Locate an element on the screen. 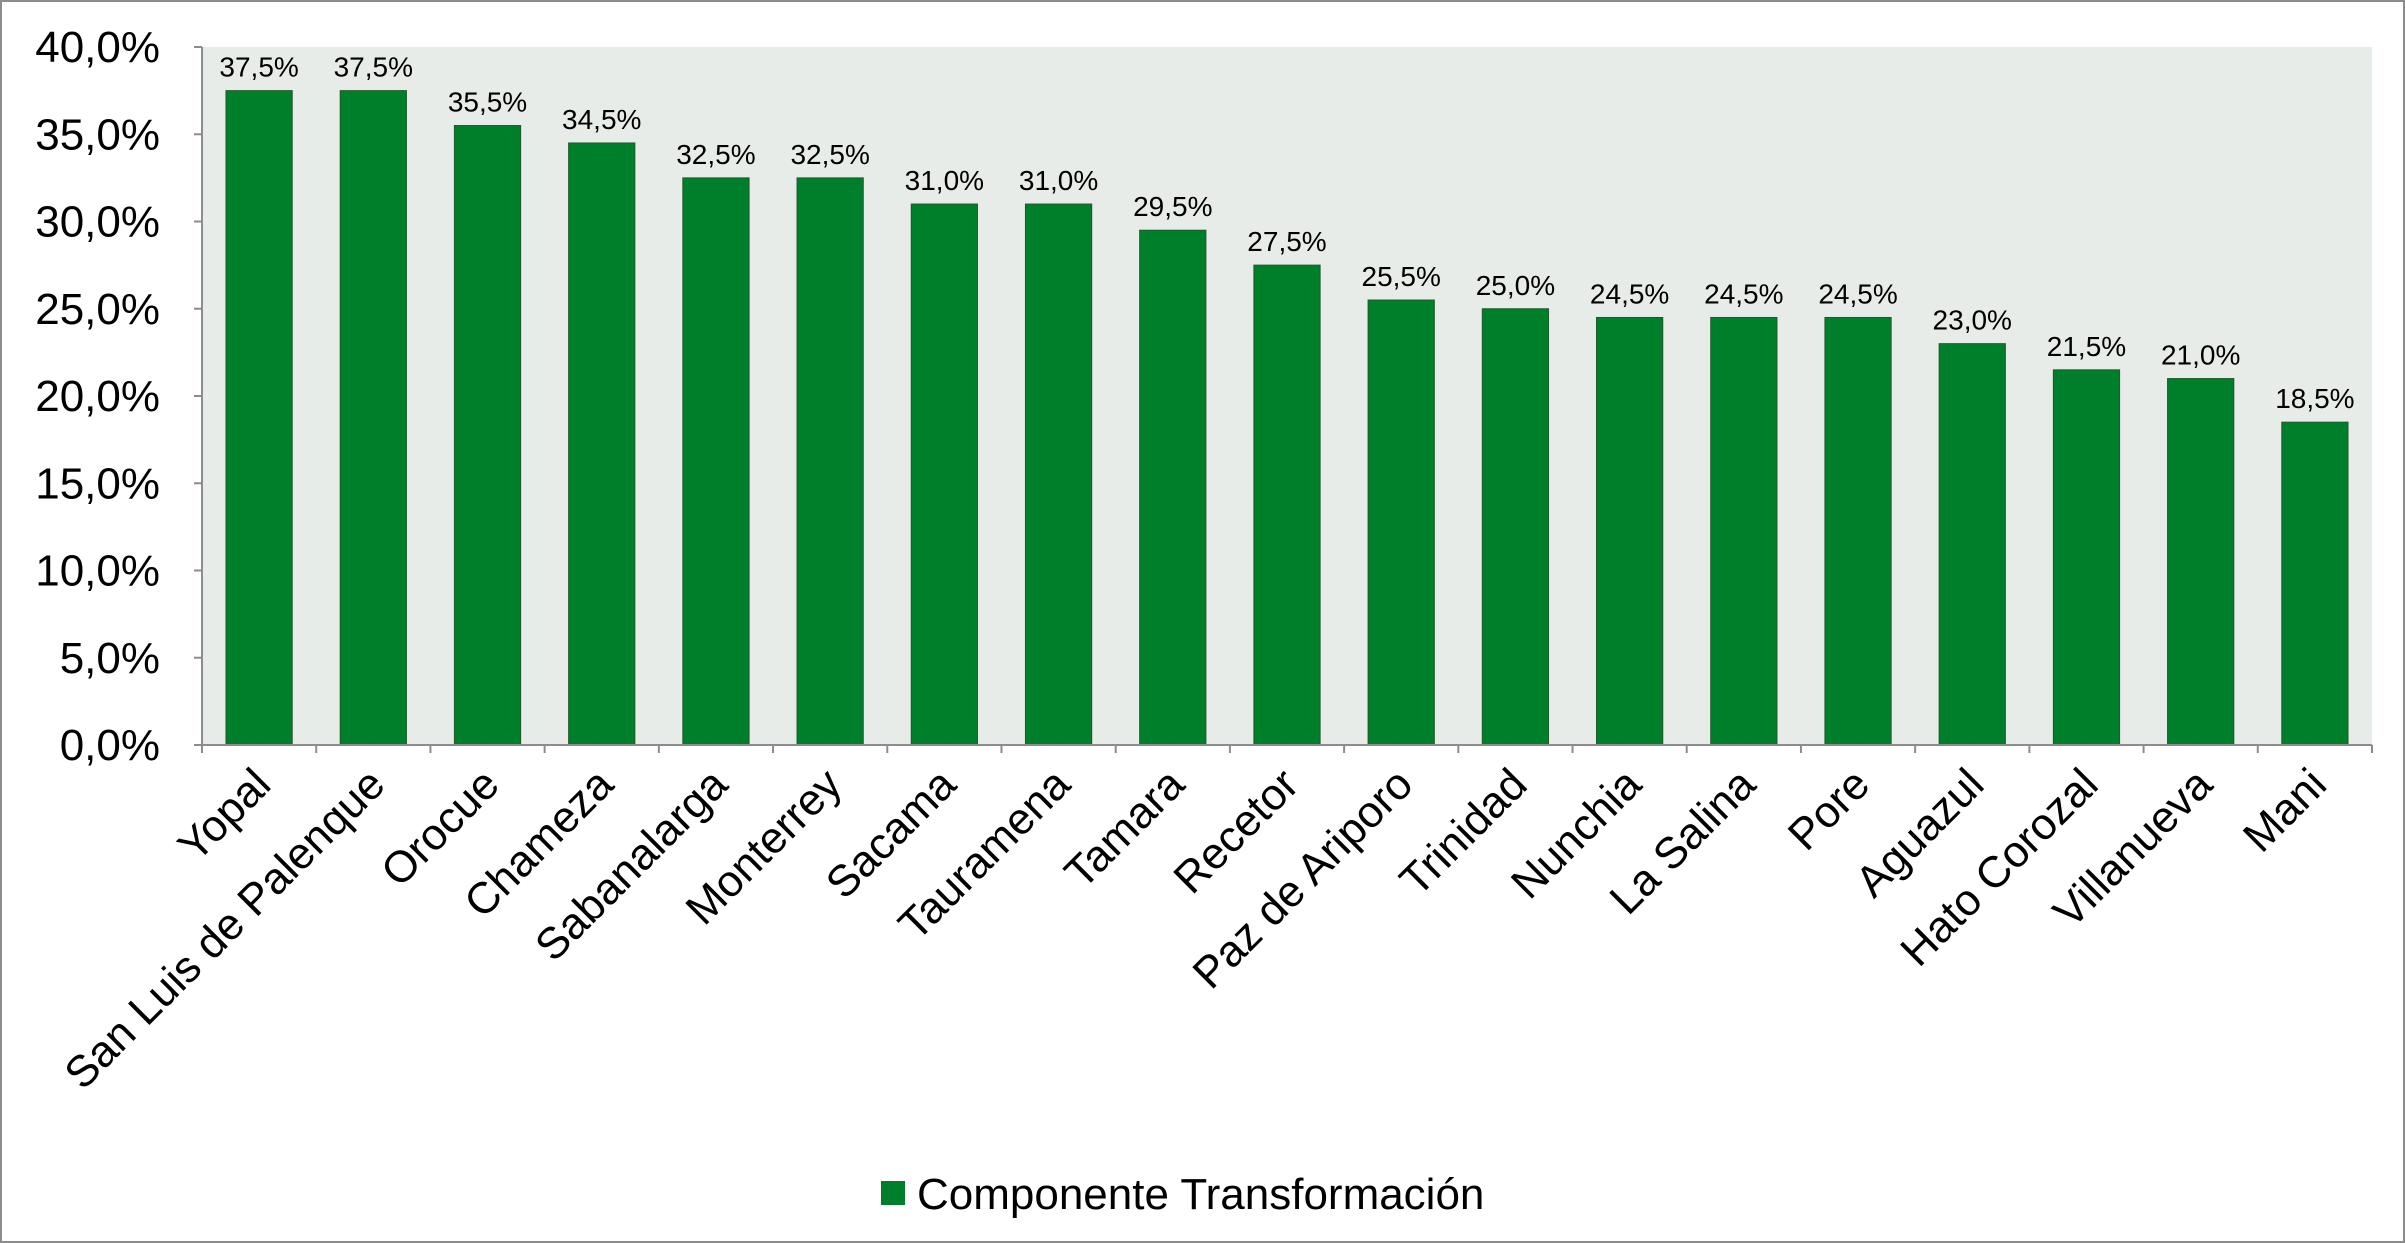  data-label: 18,5% is located at coordinates (2314, 398).